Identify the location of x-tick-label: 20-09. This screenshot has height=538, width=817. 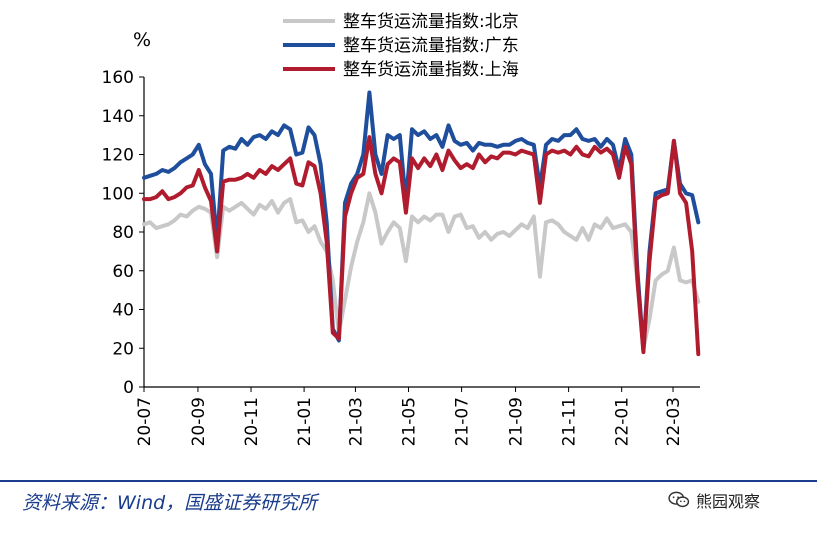
(199, 421).